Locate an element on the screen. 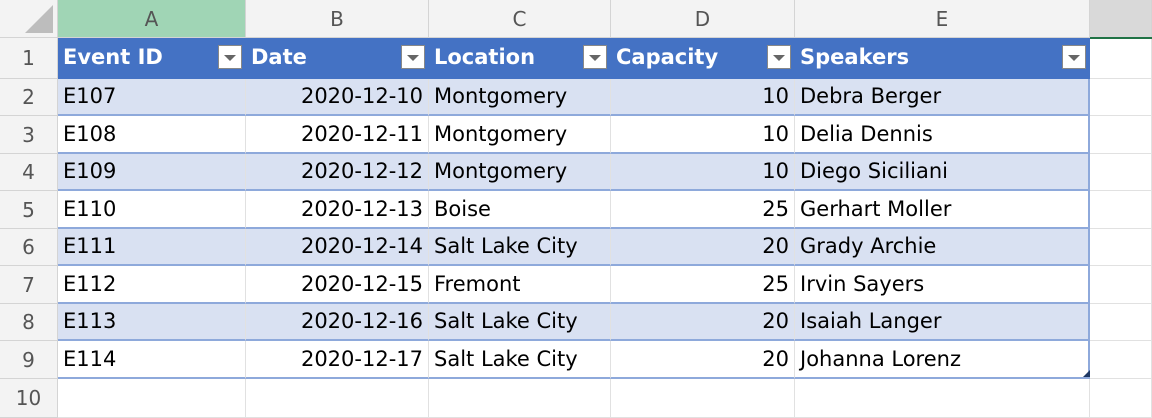  column-header-b: B is located at coordinates (337, 19).